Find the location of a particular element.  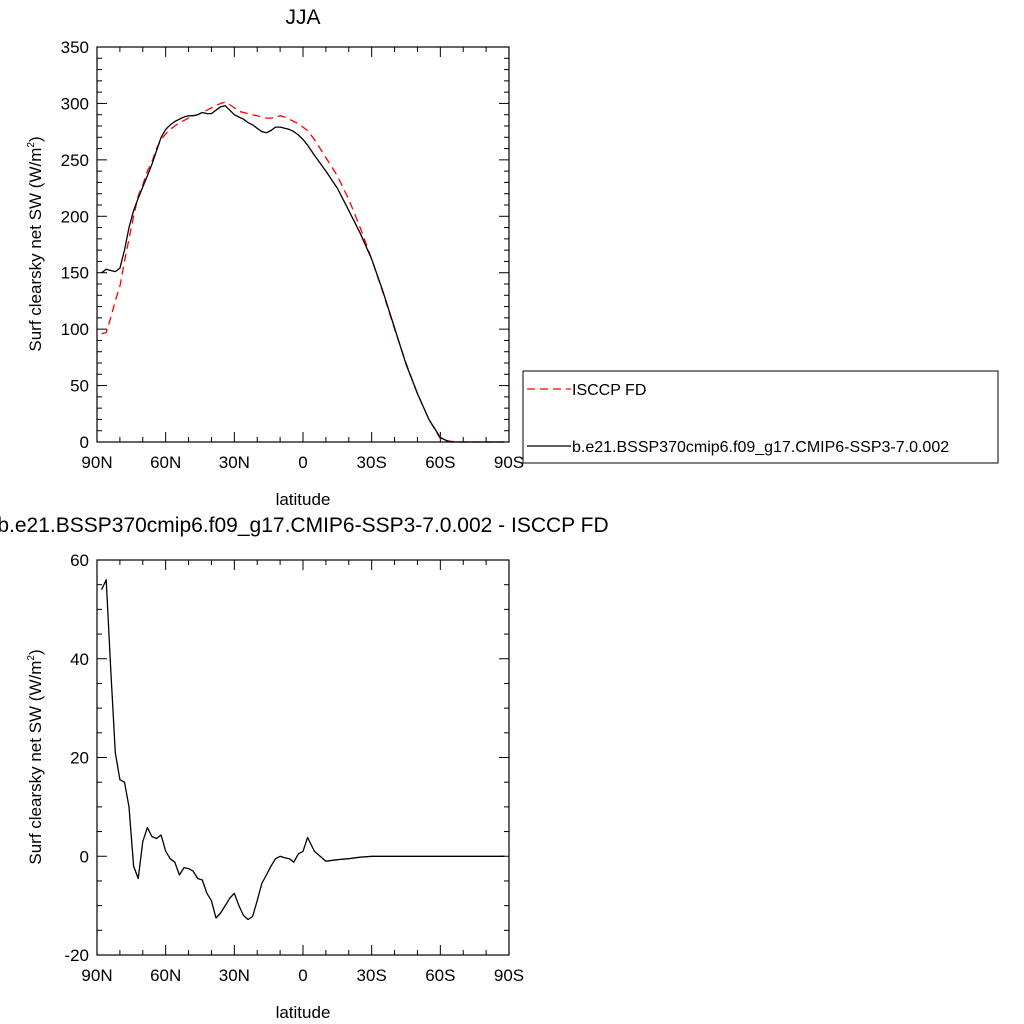

bottom-y-tick-label: -20 is located at coordinates (76, 955).